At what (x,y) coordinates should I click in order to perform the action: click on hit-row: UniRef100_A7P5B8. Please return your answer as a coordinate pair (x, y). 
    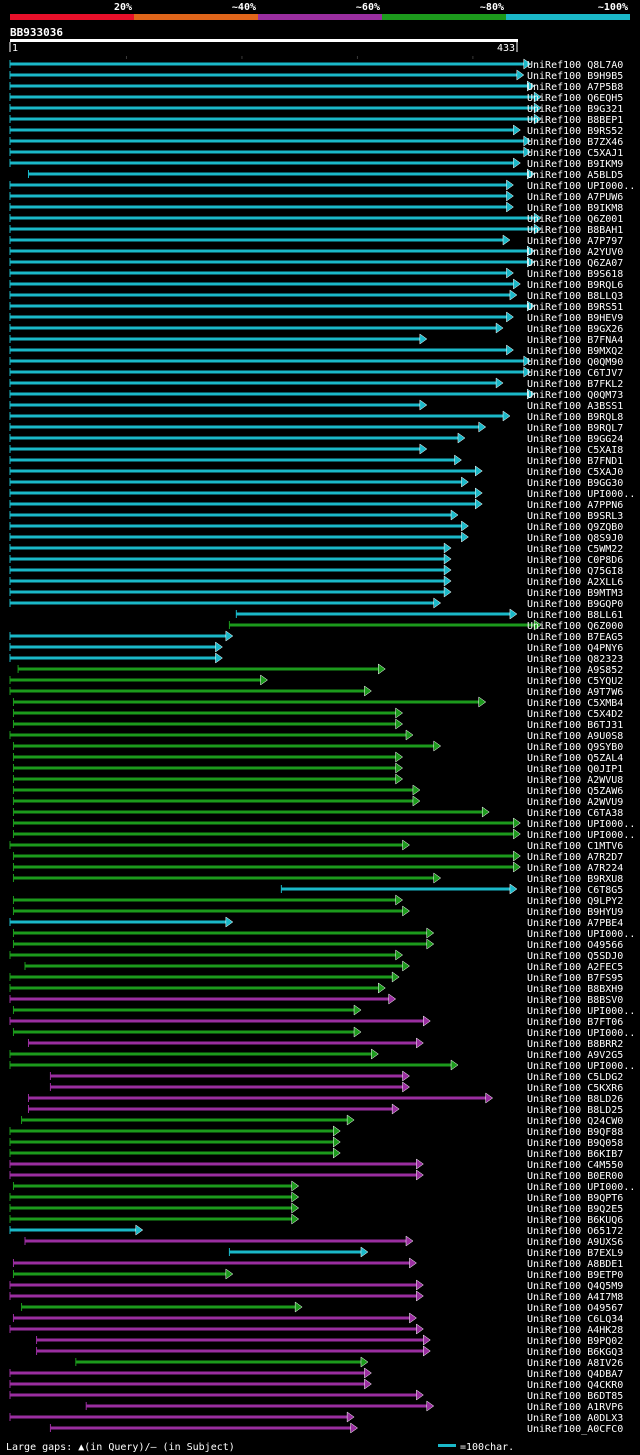
    Looking at the image, I should click on (320, 86).